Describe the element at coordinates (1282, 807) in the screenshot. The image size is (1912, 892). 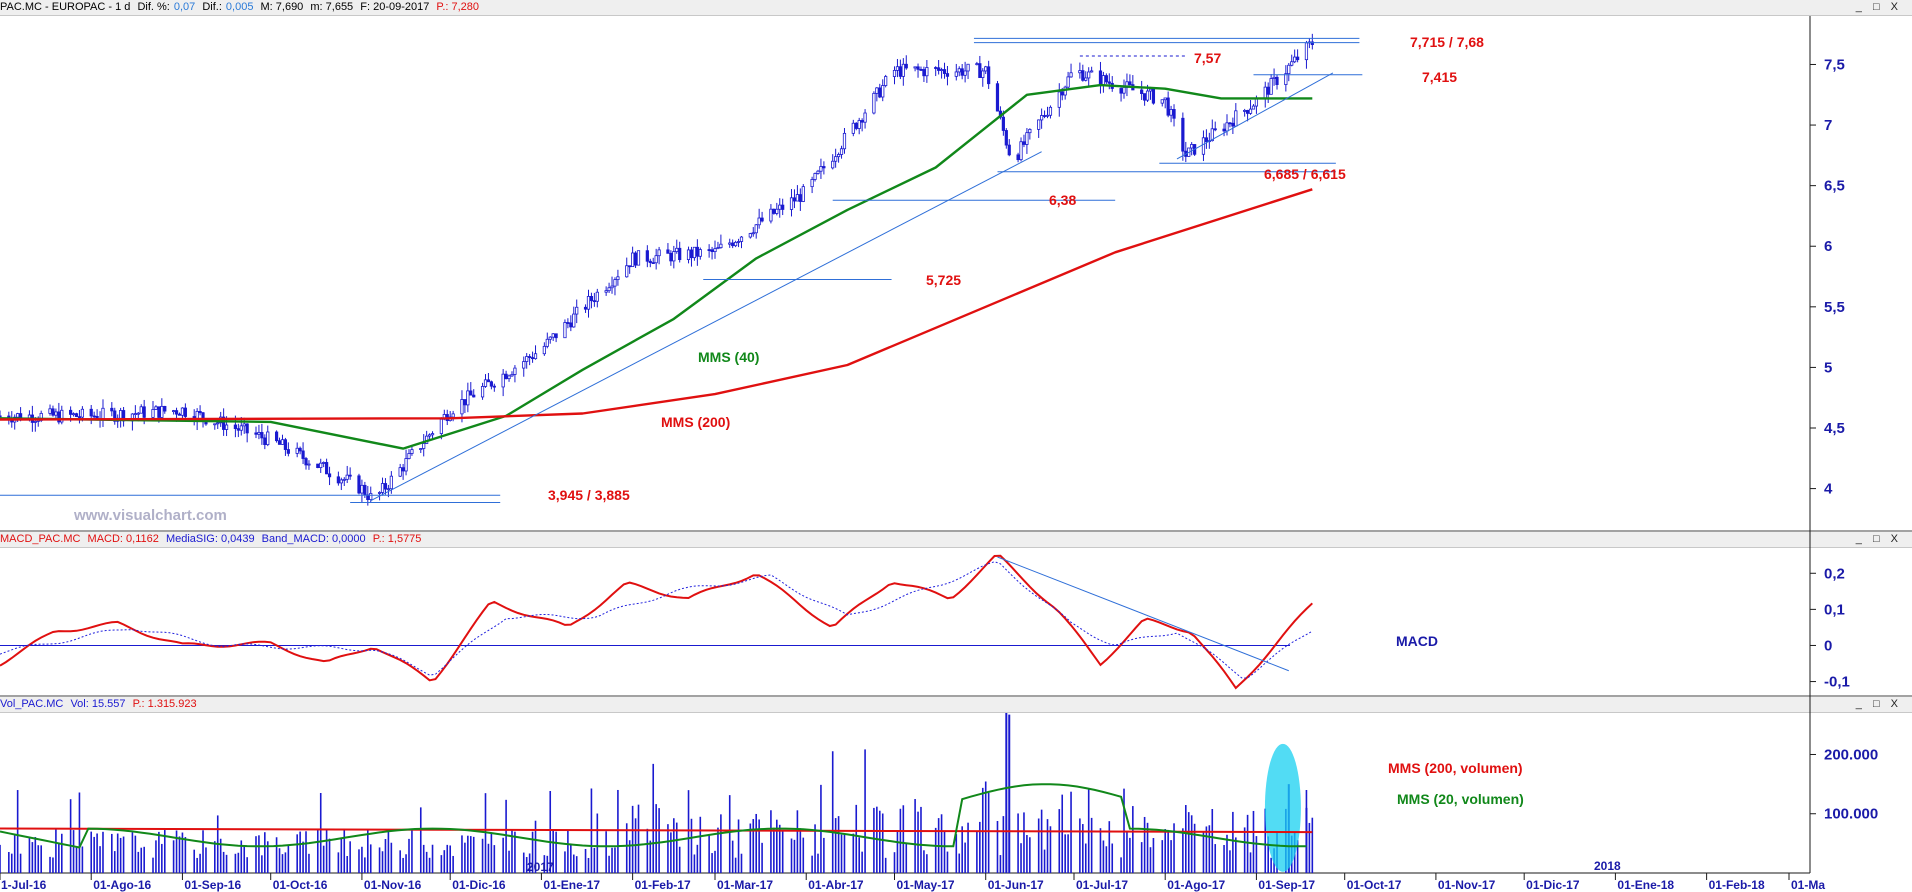
I see `volume-highlight` at that location.